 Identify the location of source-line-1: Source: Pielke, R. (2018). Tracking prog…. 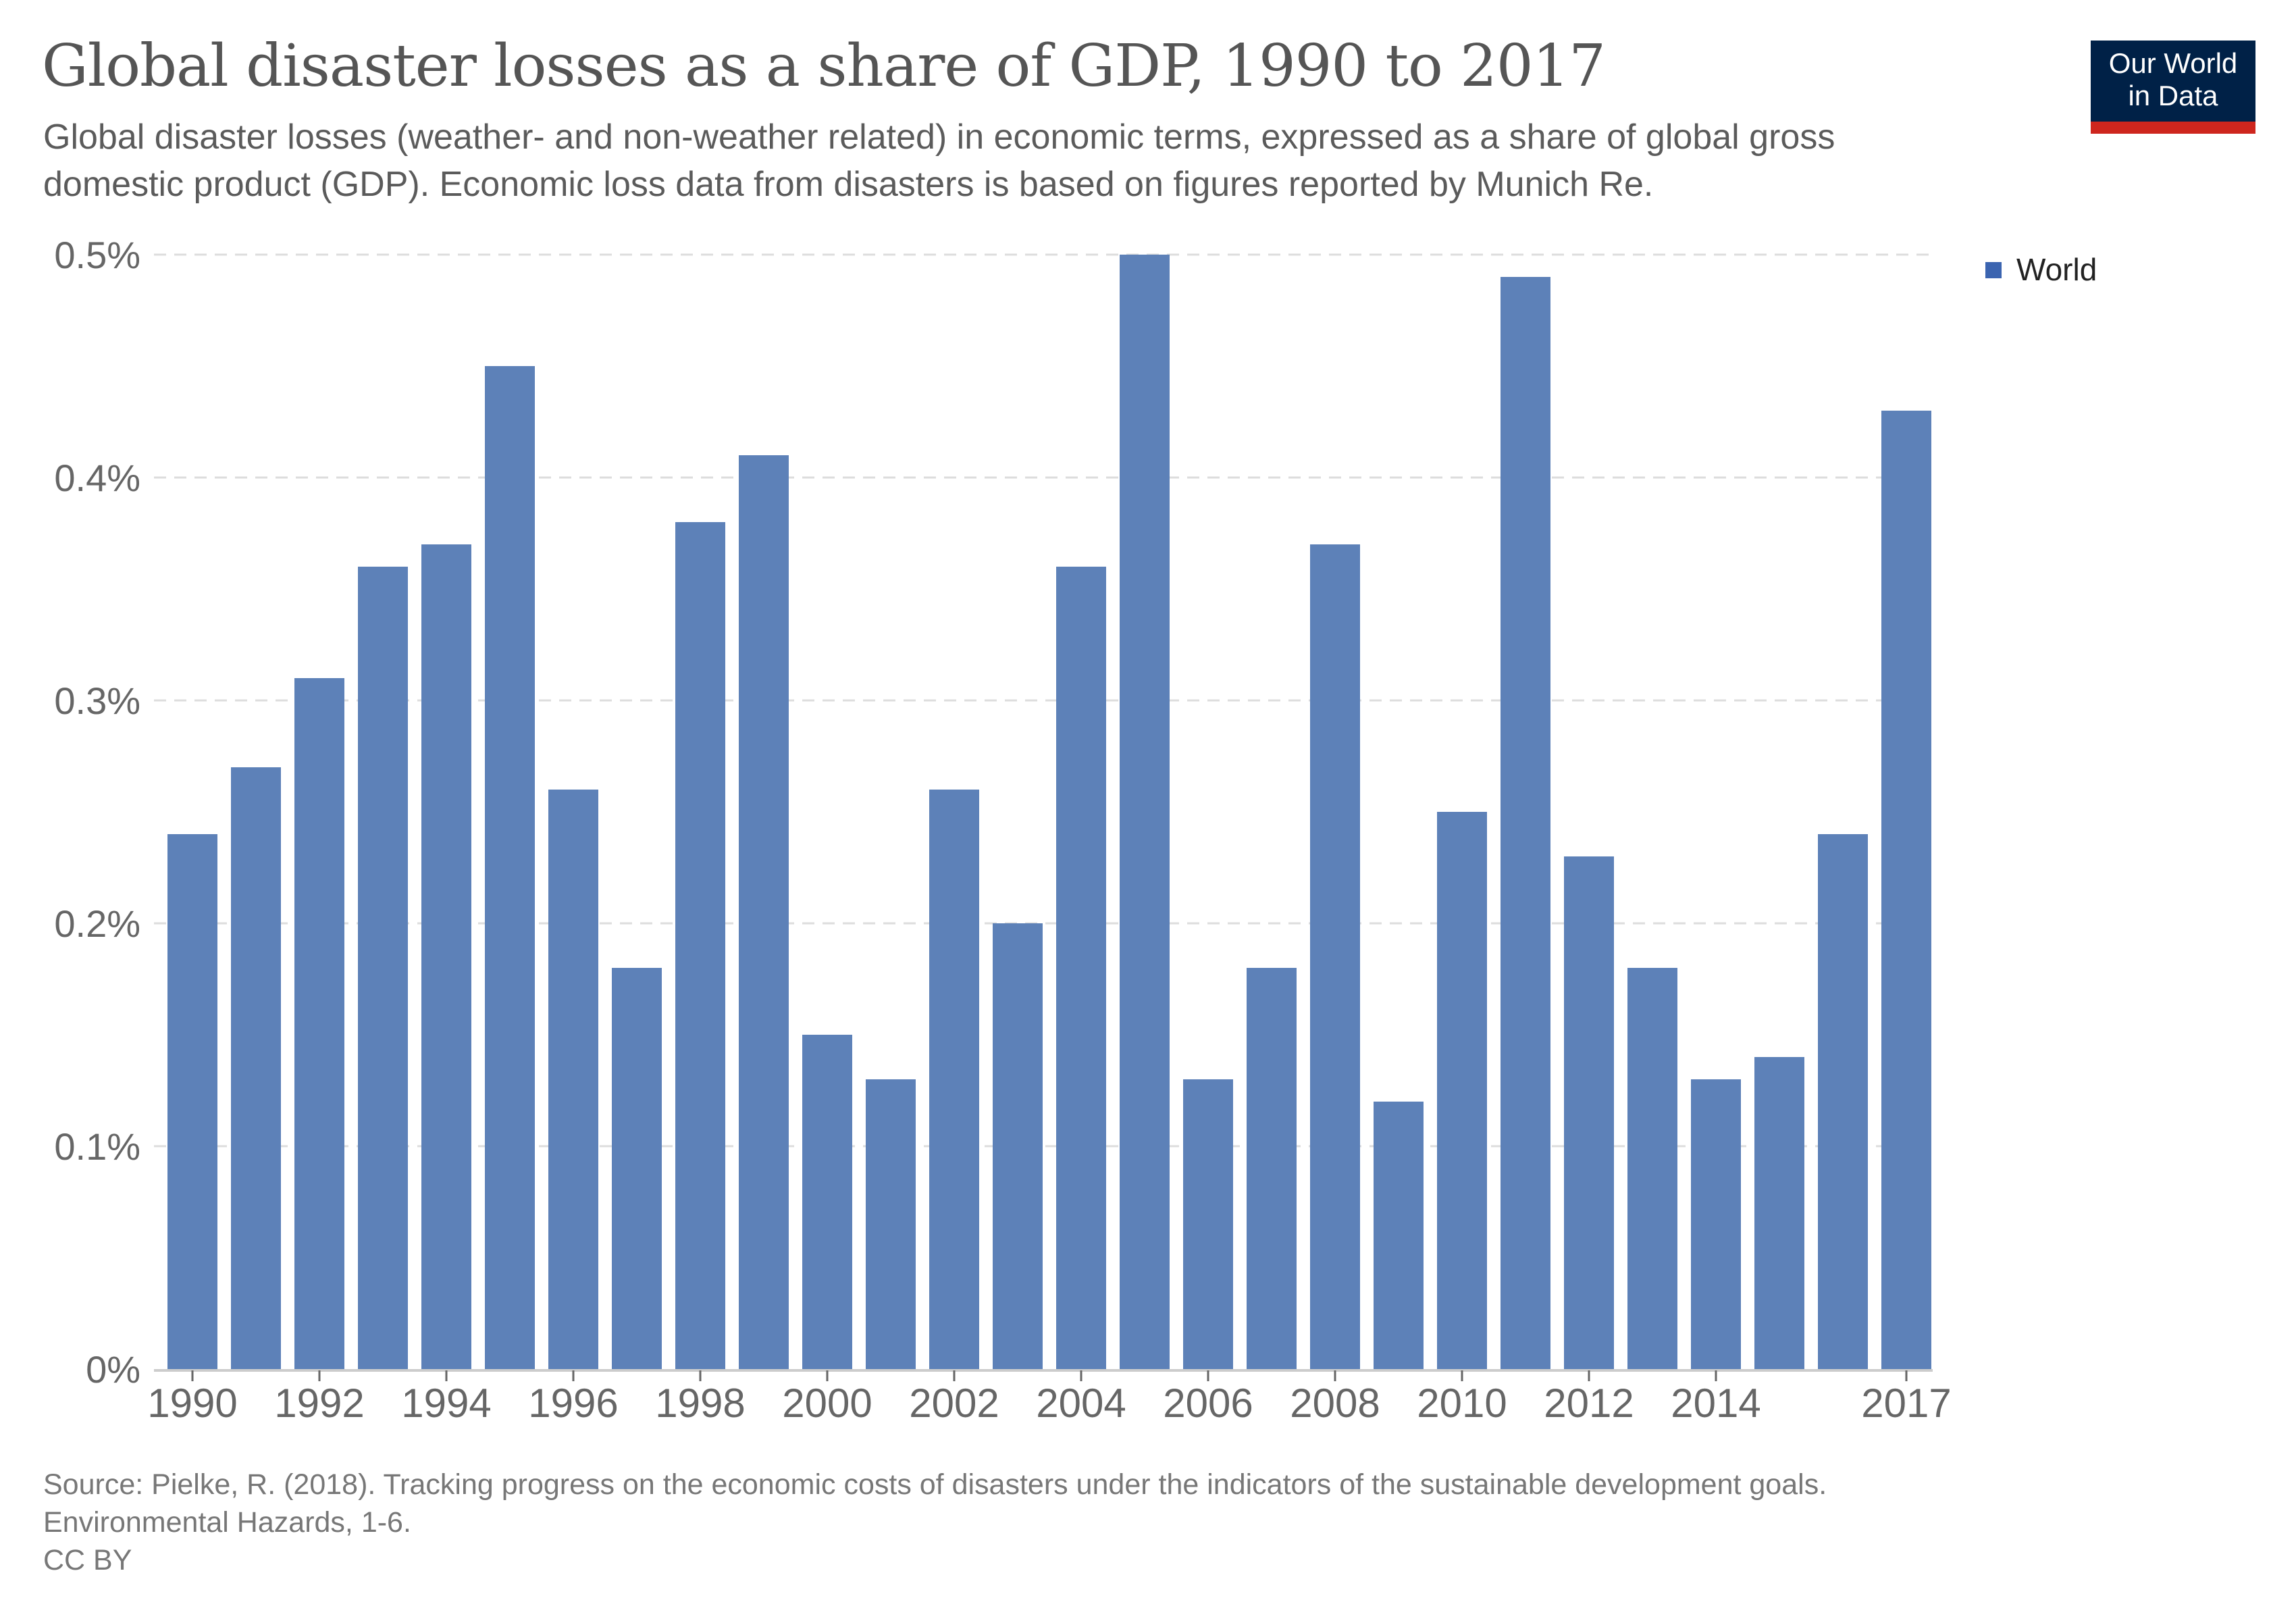
(935, 1484).